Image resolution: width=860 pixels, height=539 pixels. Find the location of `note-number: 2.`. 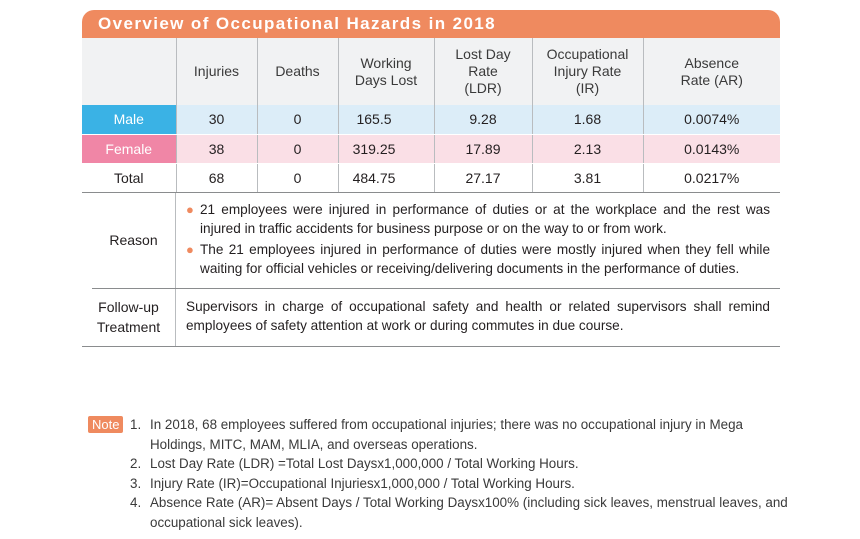

note-number: 2. is located at coordinates (136, 463).